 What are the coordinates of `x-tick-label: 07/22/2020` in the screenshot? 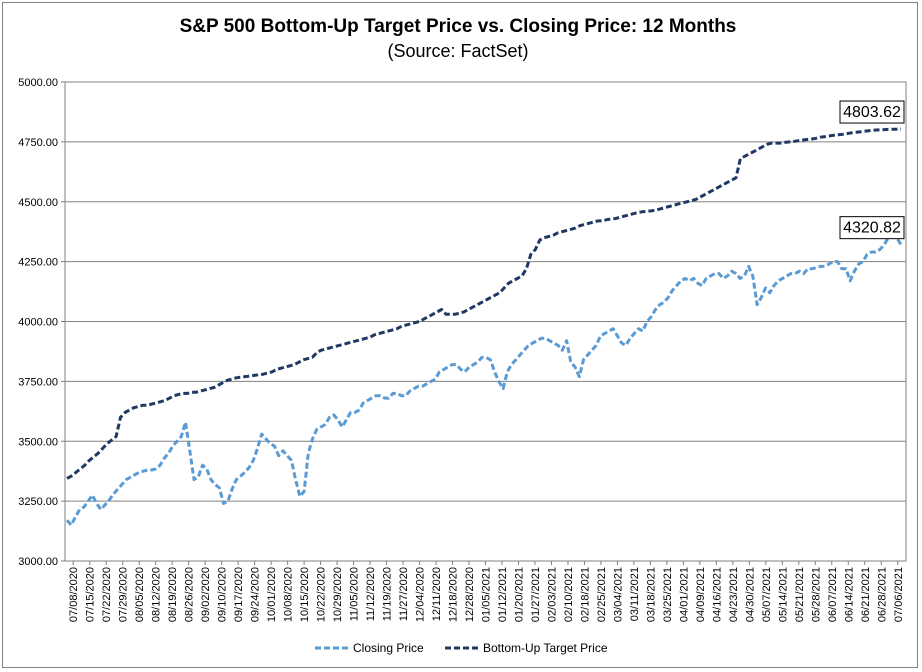 It's located at (107, 594).